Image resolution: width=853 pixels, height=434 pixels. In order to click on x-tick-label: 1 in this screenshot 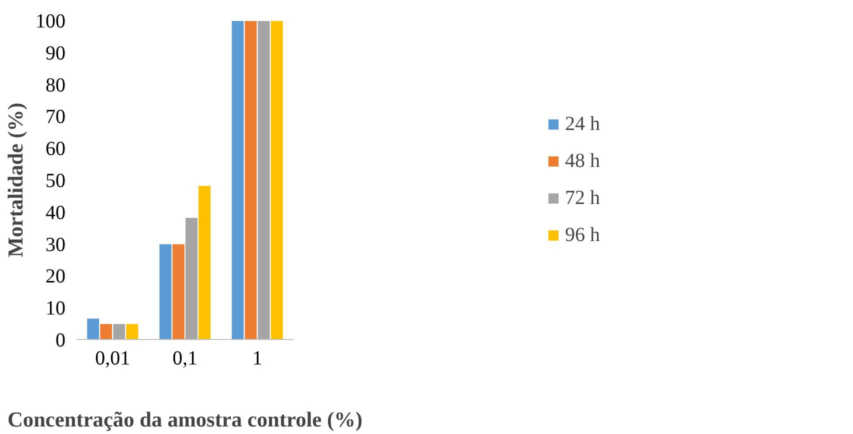, I will do `click(257, 359)`.